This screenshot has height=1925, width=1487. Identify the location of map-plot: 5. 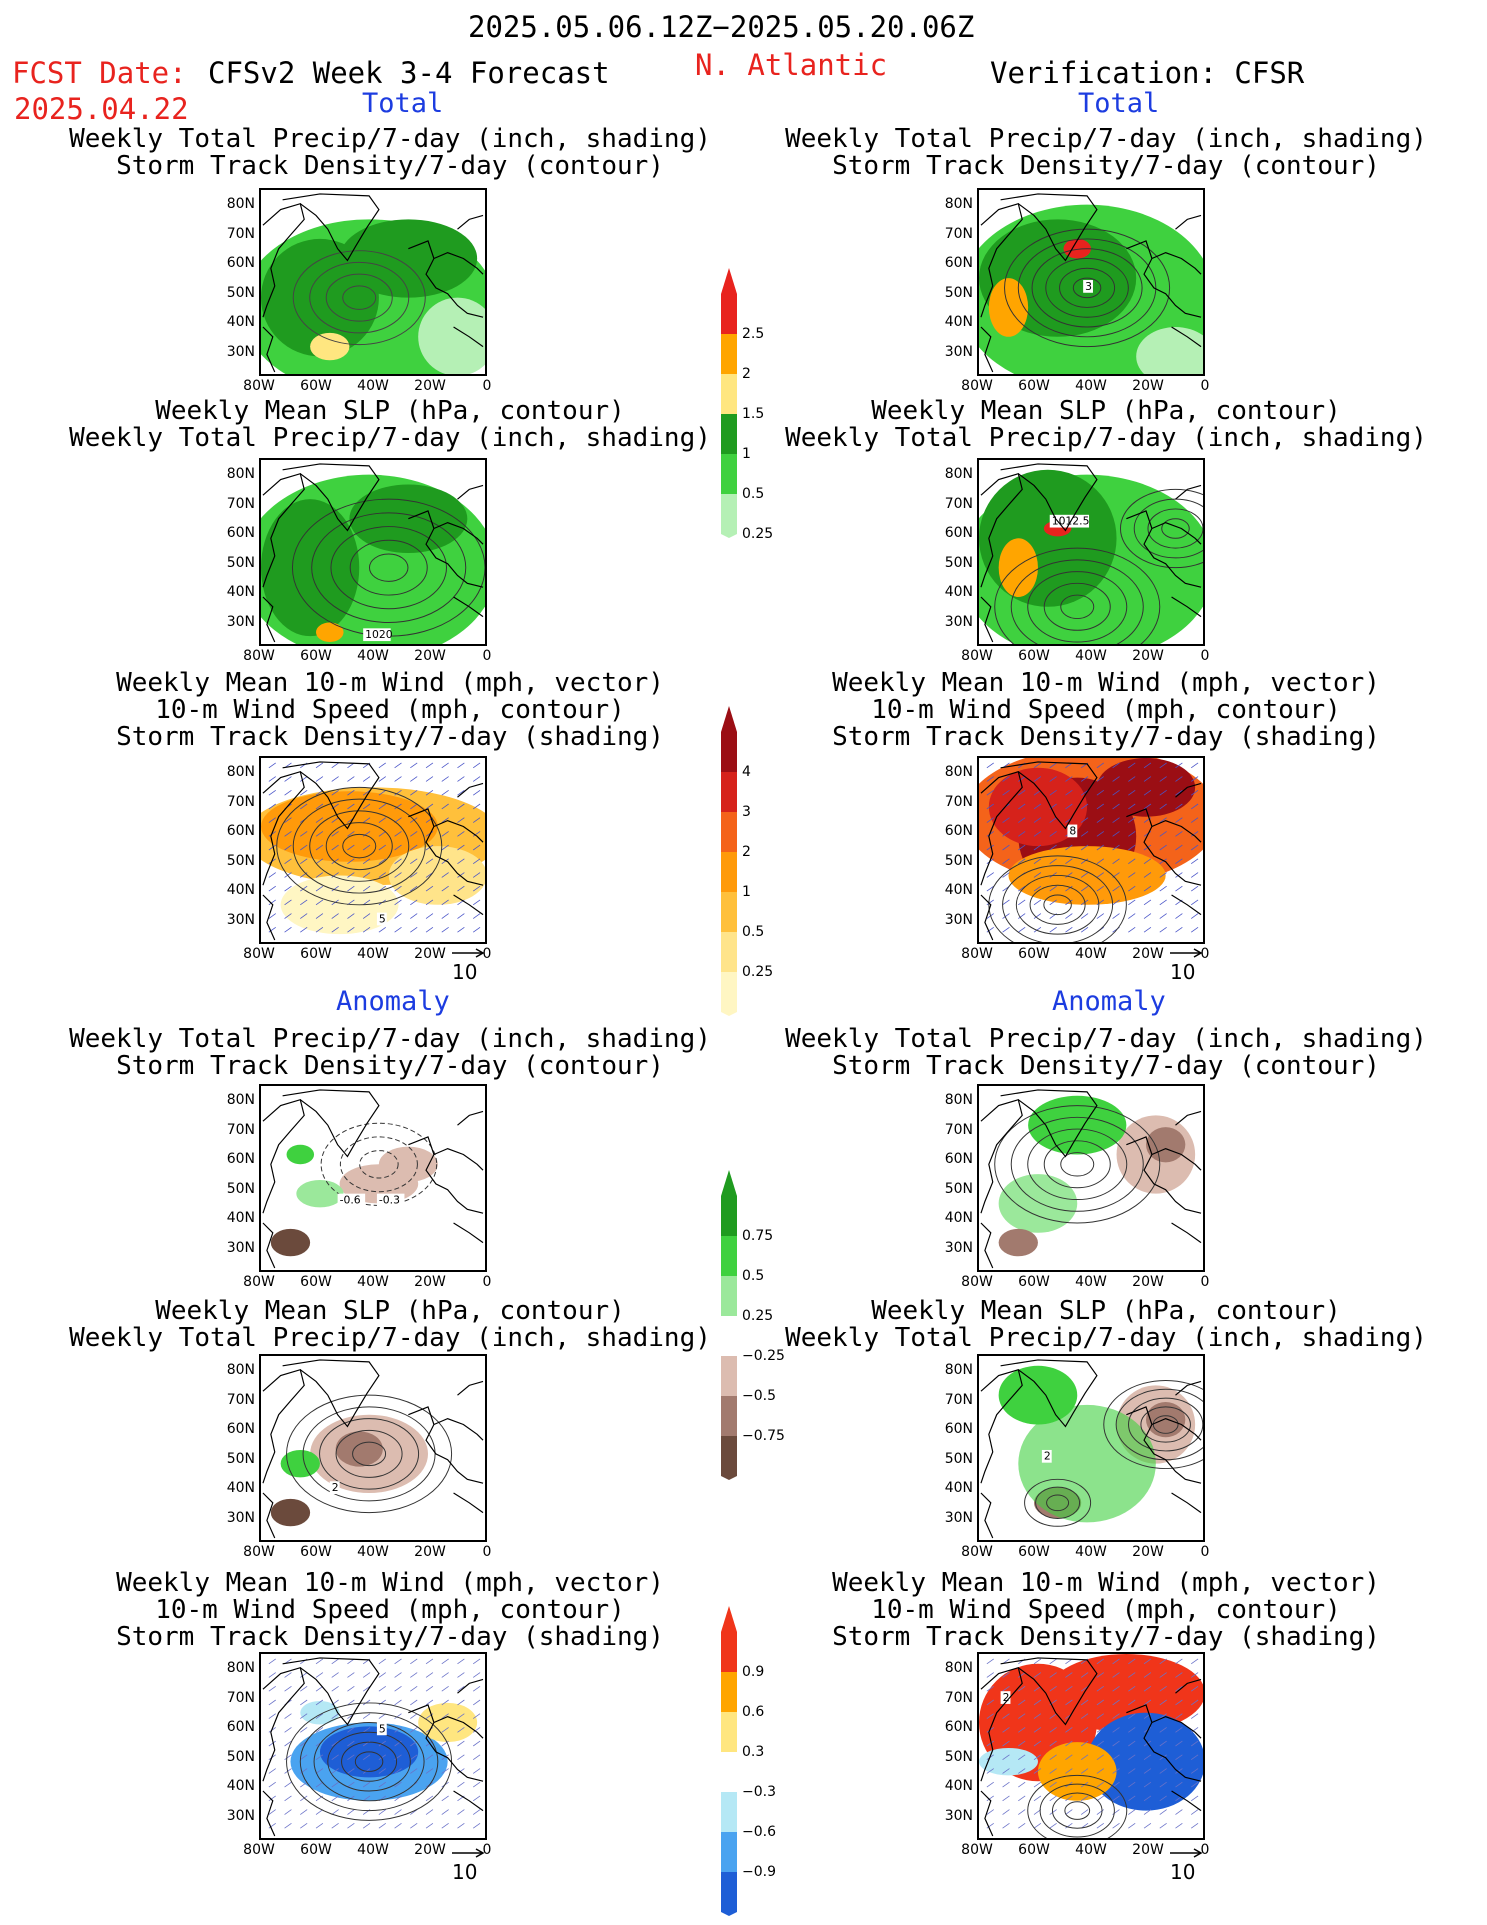
(373, 851).